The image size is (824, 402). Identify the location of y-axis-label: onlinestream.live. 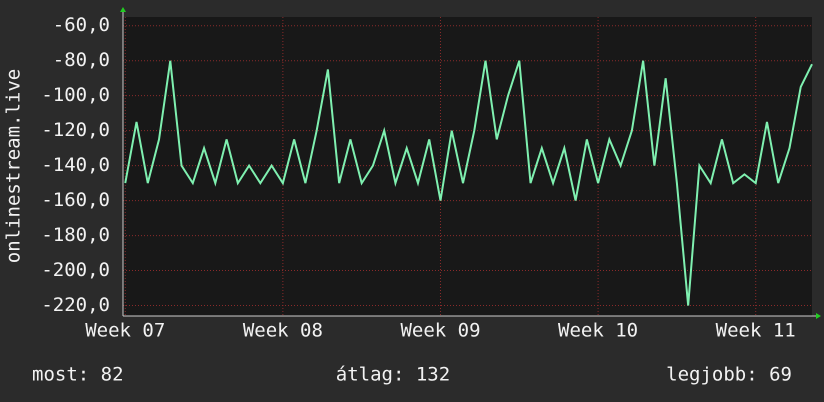
(14, 166).